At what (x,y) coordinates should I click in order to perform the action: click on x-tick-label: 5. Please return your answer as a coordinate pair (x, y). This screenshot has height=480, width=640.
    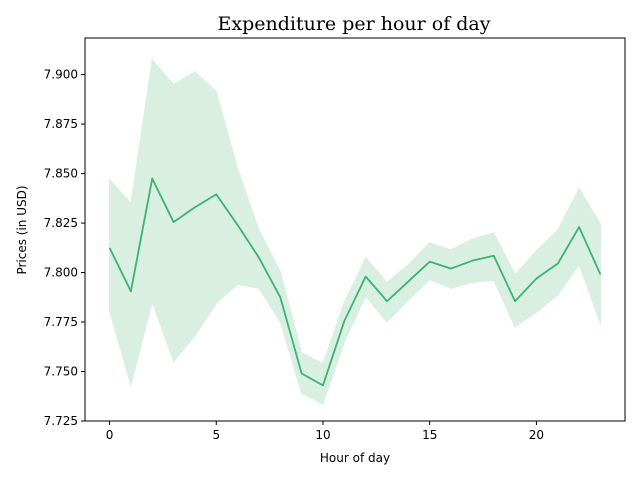
    Looking at the image, I should click on (216, 435).